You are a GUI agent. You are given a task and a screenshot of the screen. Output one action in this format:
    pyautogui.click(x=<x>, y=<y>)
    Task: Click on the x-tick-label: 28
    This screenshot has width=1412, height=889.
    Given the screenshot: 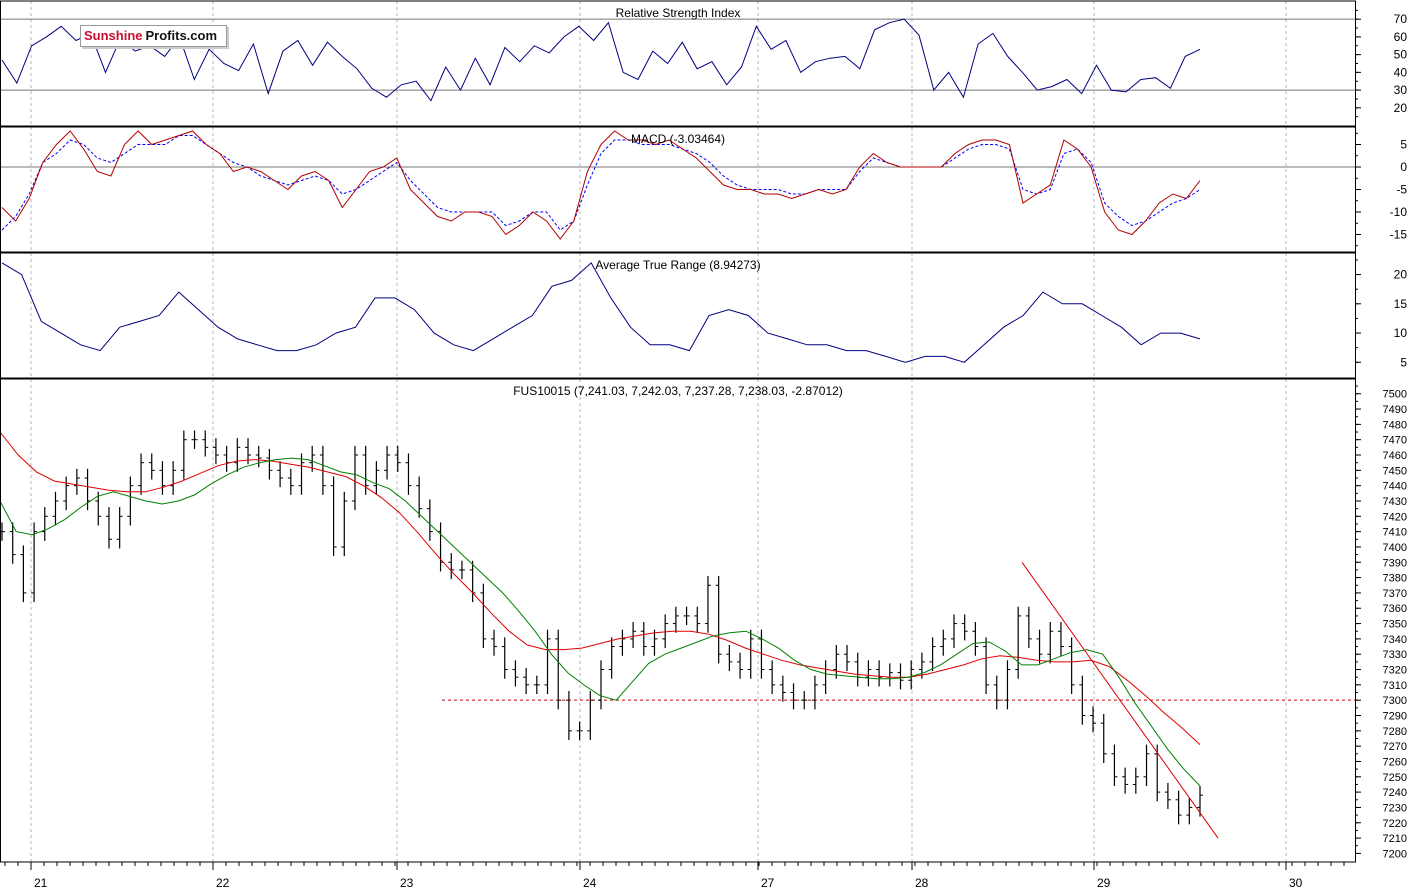 What is the action you would take?
    pyautogui.click(x=922, y=882)
    